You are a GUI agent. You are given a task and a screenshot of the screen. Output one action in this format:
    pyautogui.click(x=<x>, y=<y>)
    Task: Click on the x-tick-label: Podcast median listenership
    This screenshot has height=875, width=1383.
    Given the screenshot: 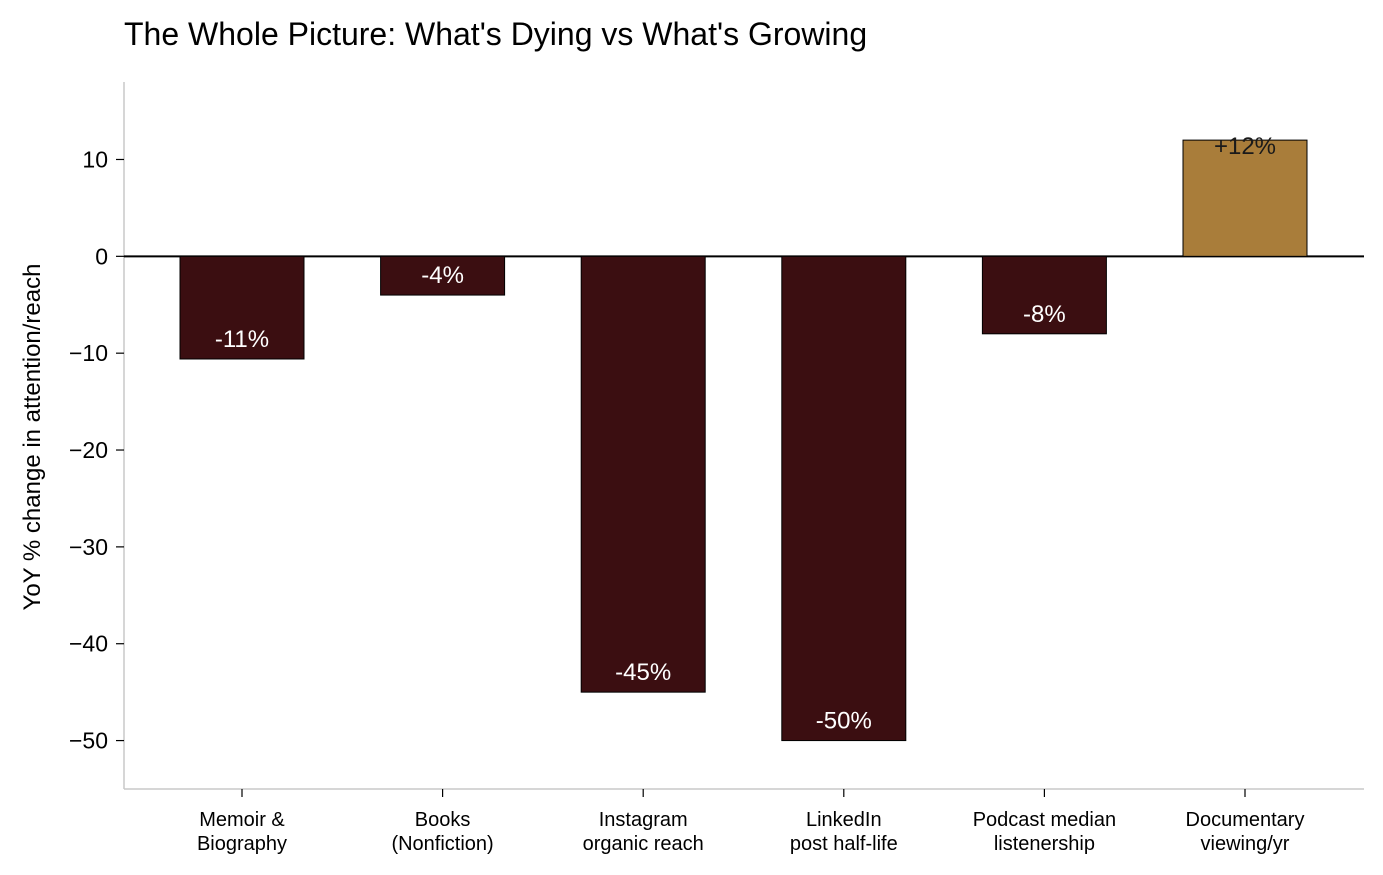 What is the action you would take?
    pyautogui.click(x=1044, y=832)
    